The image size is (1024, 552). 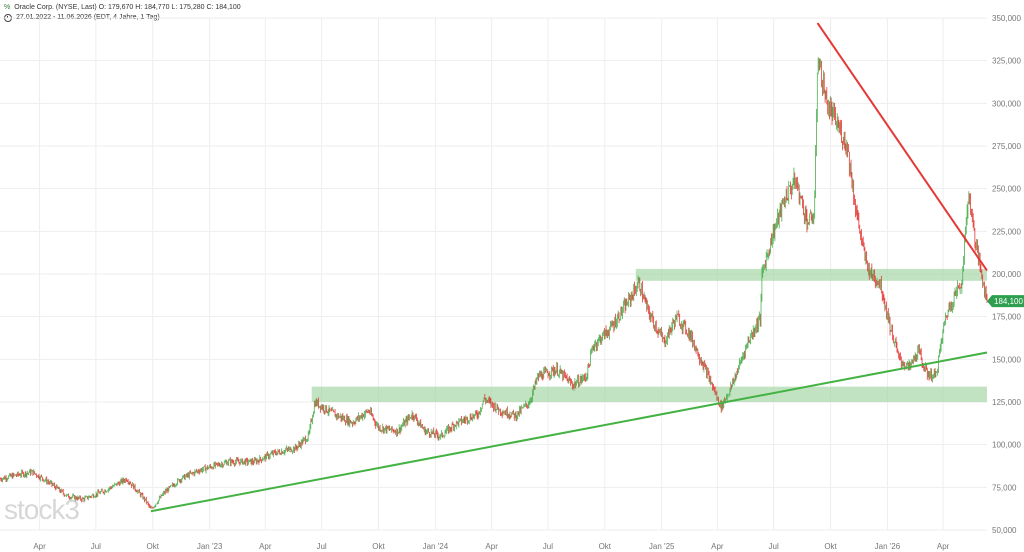 I want to click on x-tick-label: Jan '26, so click(x=888, y=546).